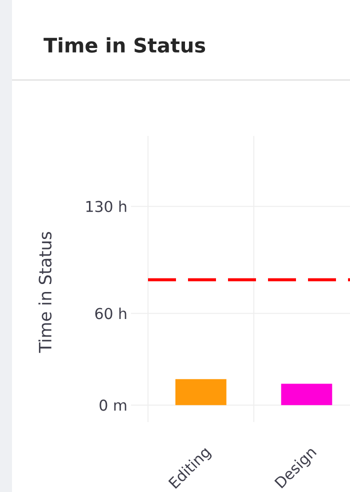 The width and height of the screenshot is (350, 492). I want to click on y-axis-title: Time in Status, so click(45, 292).